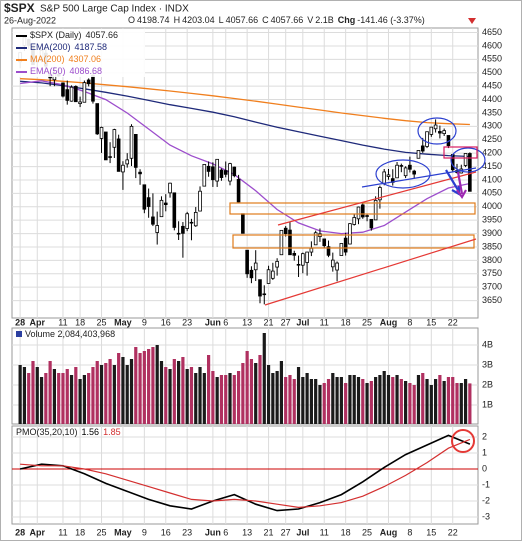 Image resolution: width=522 pixels, height=541 pixels. I want to click on legend-box, so click(79, 53).